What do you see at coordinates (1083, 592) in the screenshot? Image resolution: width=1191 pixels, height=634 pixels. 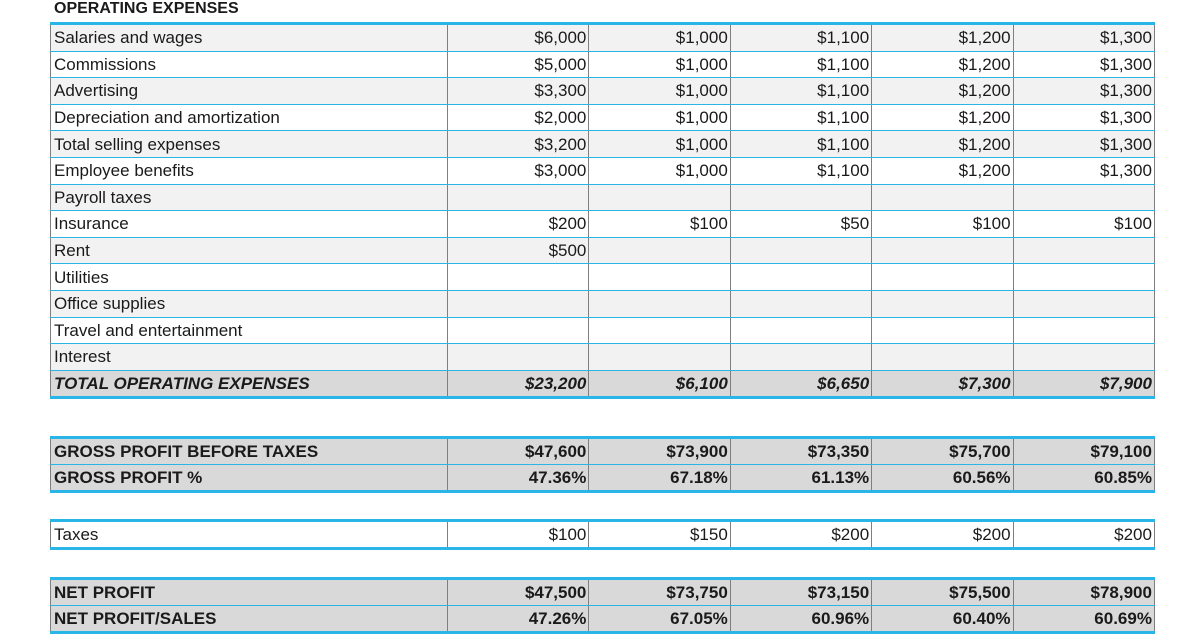 I see `cell: $78,900` at bounding box center [1083, 592].